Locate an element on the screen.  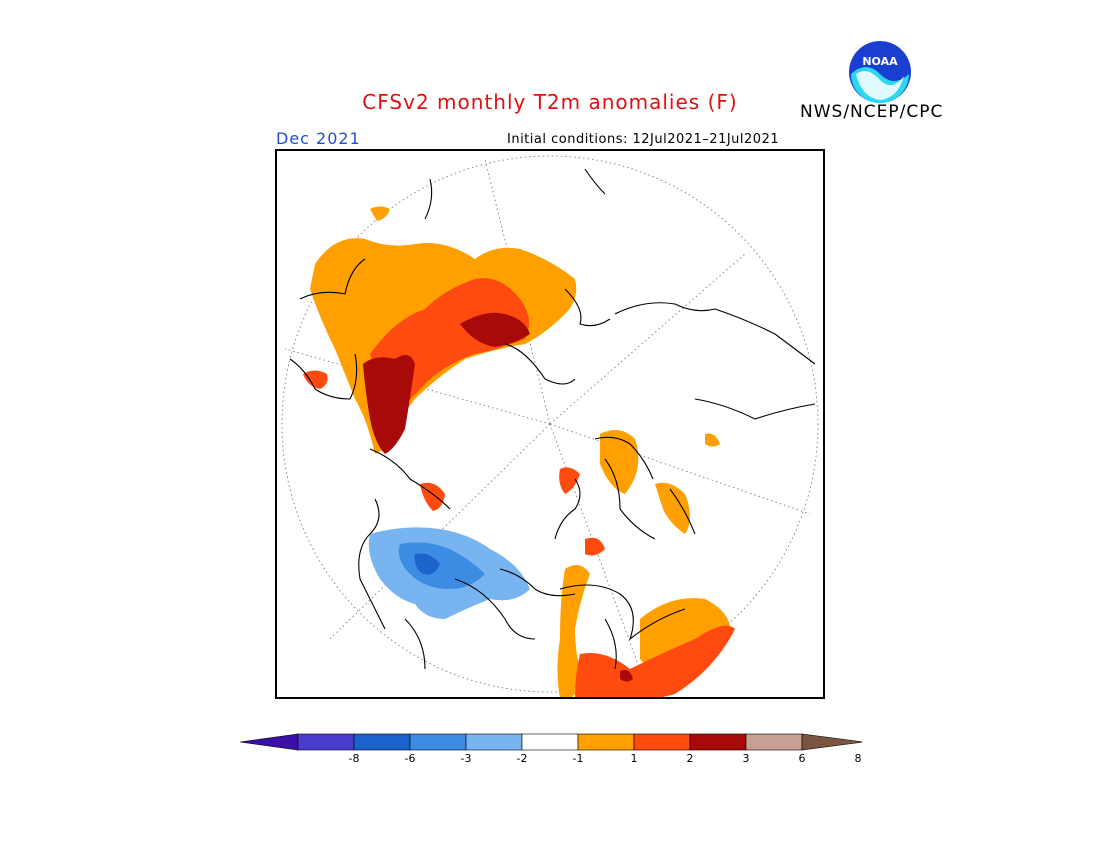
colorbar-tick-label: 3 is located at coordinates (746, 758).